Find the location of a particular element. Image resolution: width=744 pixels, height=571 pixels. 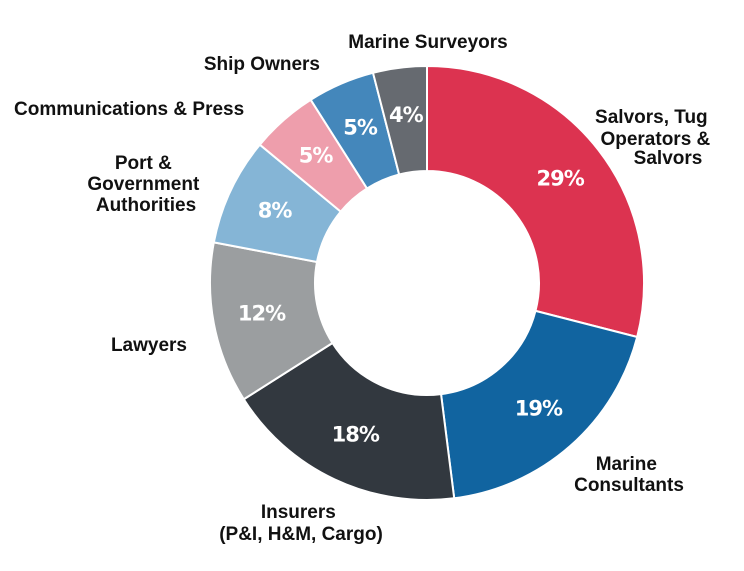

category-label-lawyers: Lawyers is located at coordinates (149, 345).